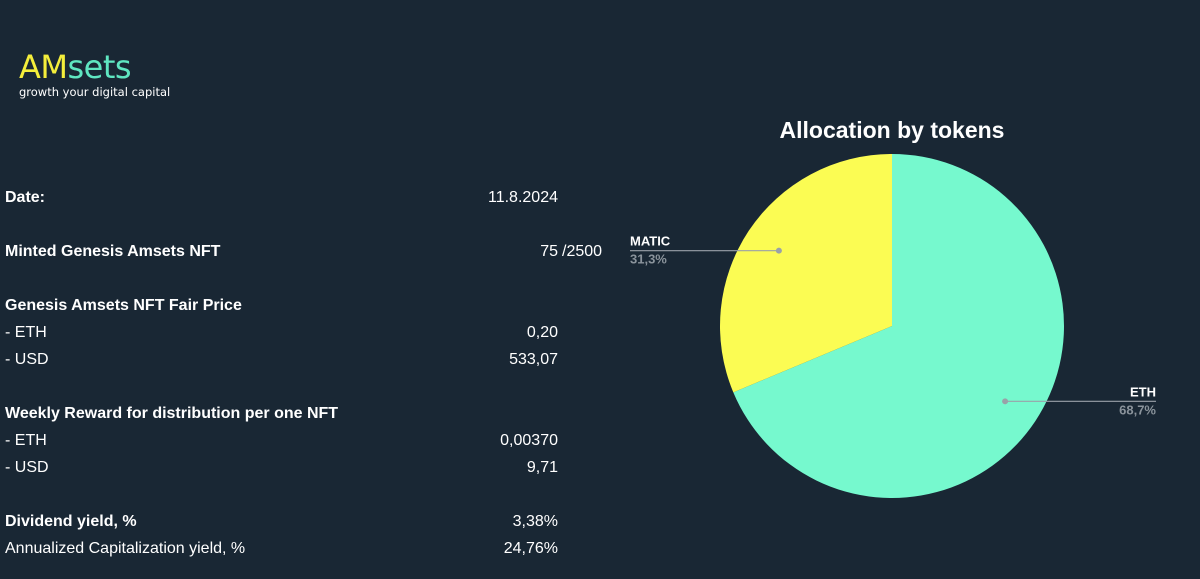 The image size is (1200, 579). I want to click on minted-label: Minted Genesis Amsets NFT, so click(113, 251).